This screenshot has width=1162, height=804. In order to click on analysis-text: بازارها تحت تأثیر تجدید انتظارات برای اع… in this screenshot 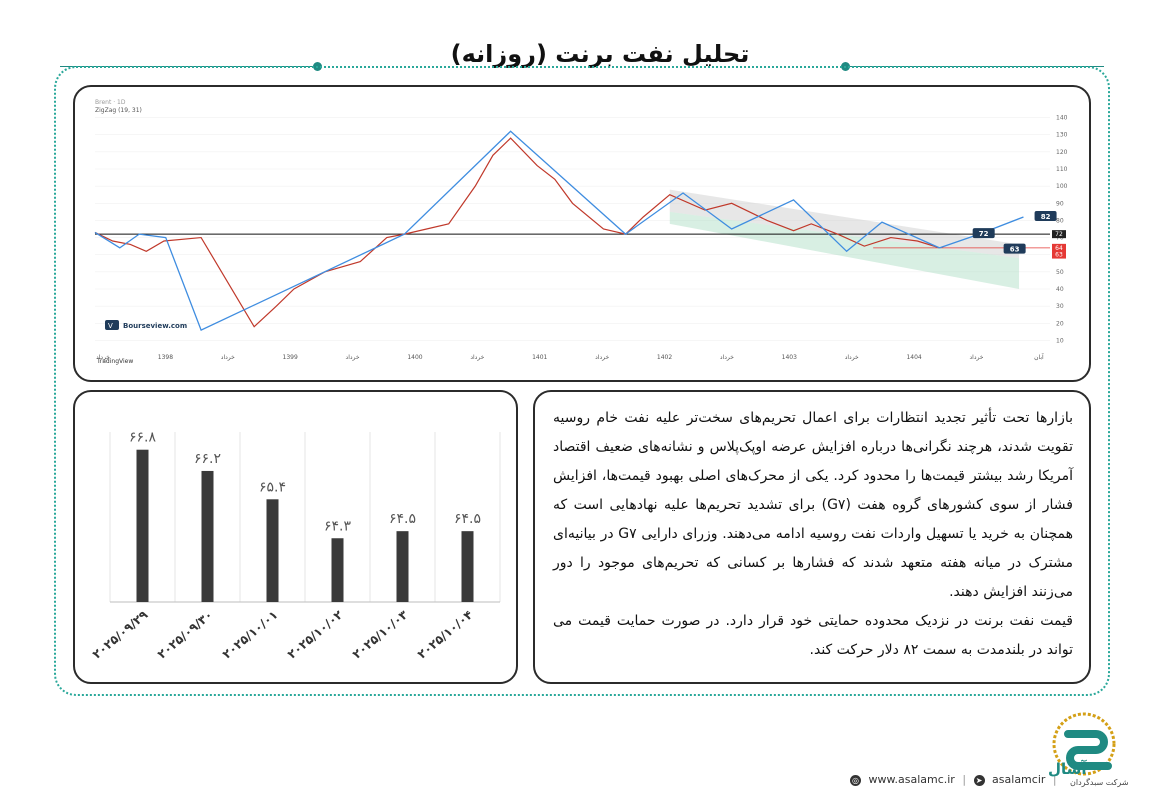, I will do `click(813, 534)`.